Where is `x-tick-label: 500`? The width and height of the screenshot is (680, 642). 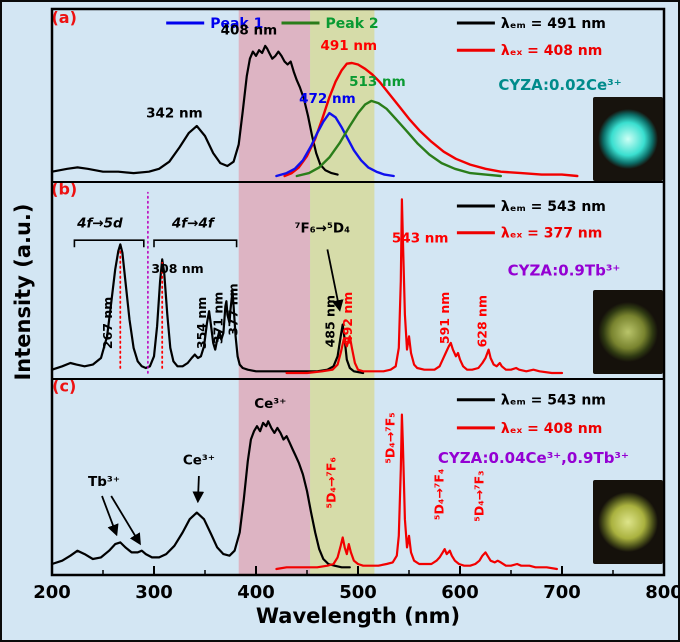 x-tick-label: 500 is located at coordinates (358, 592).